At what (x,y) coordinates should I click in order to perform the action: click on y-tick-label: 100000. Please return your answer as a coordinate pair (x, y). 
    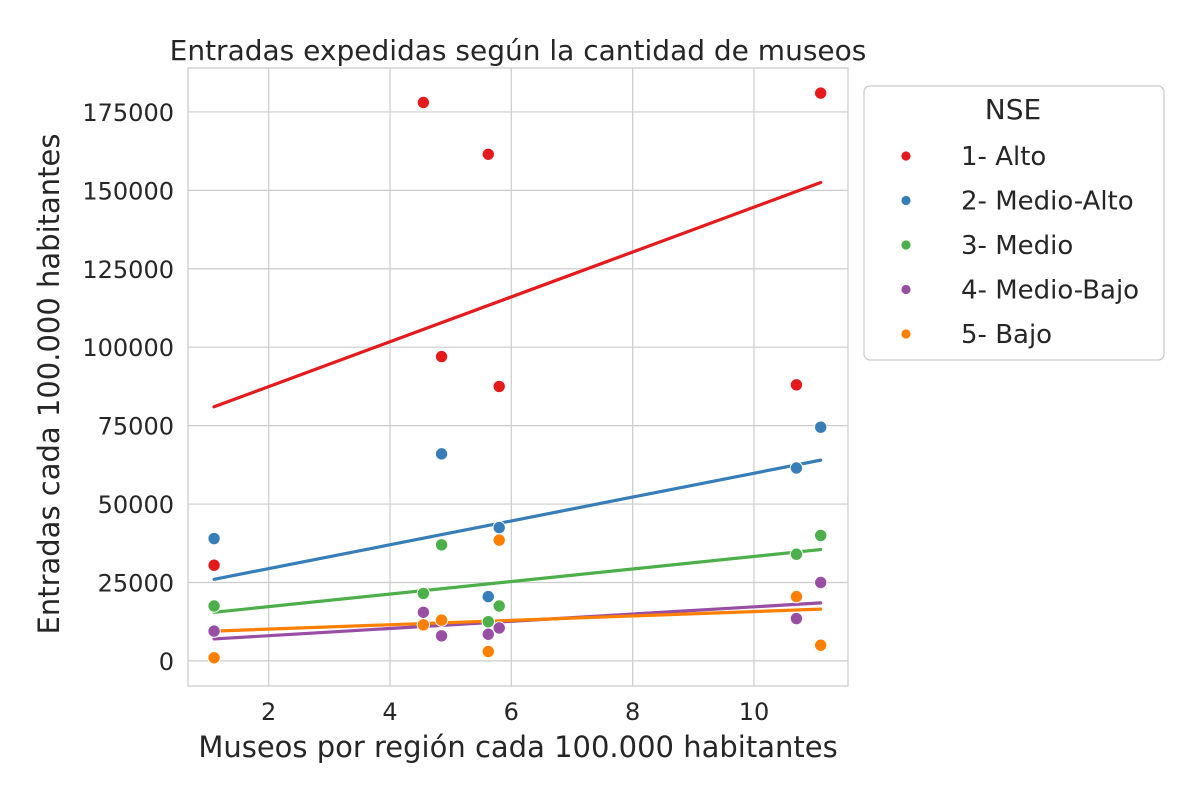
    Looking at the image, I should click on (128, 348).